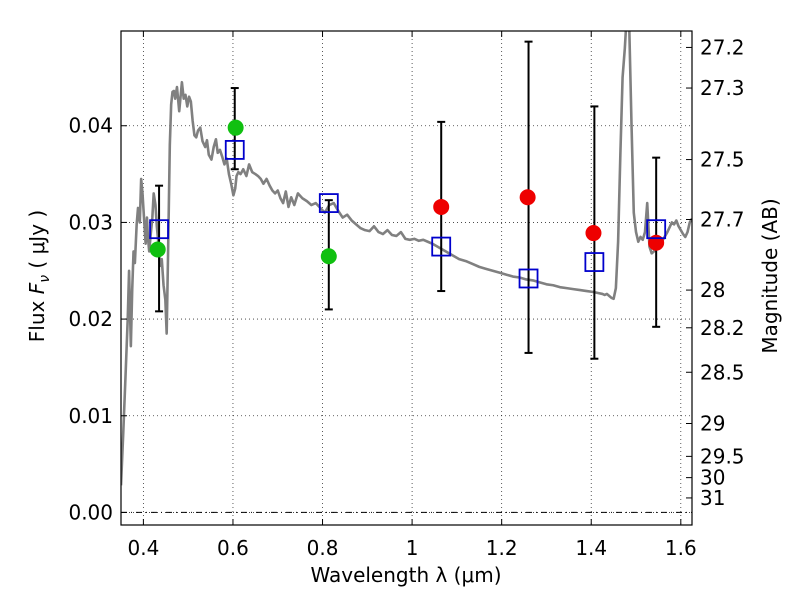  Describe the element at coordinates (712, 478) in the screenshot. I see `y2-tick-label: 30` at that location.